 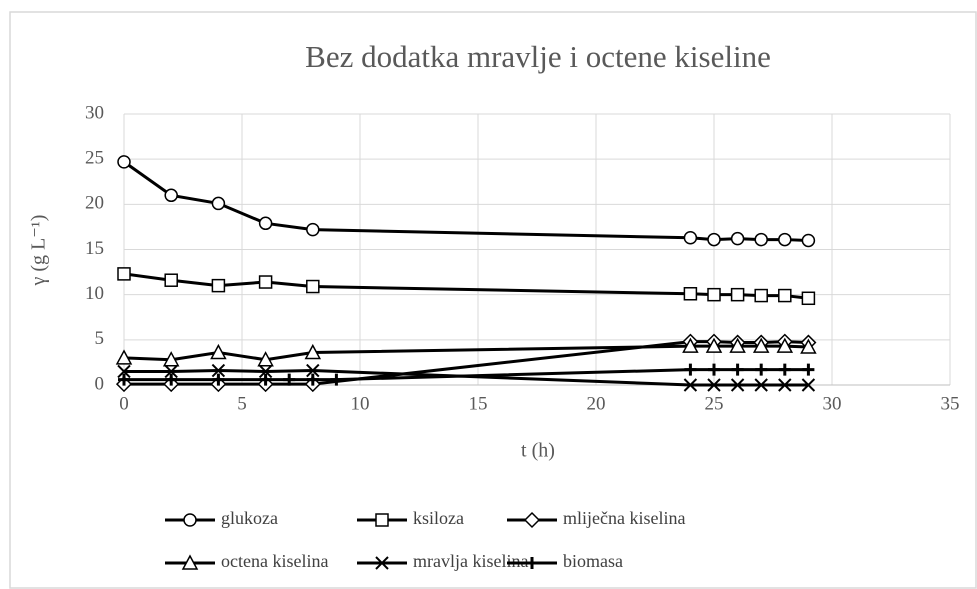 I want to click on legend-label: mliječna kiselina, so click(x=624, y=518).